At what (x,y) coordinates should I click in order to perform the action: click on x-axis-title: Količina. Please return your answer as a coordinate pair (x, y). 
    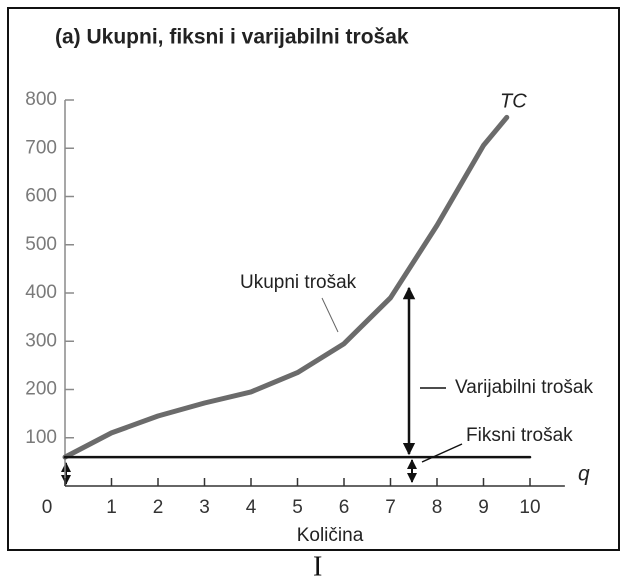
    Looking at the image, I should click on (330, 535).